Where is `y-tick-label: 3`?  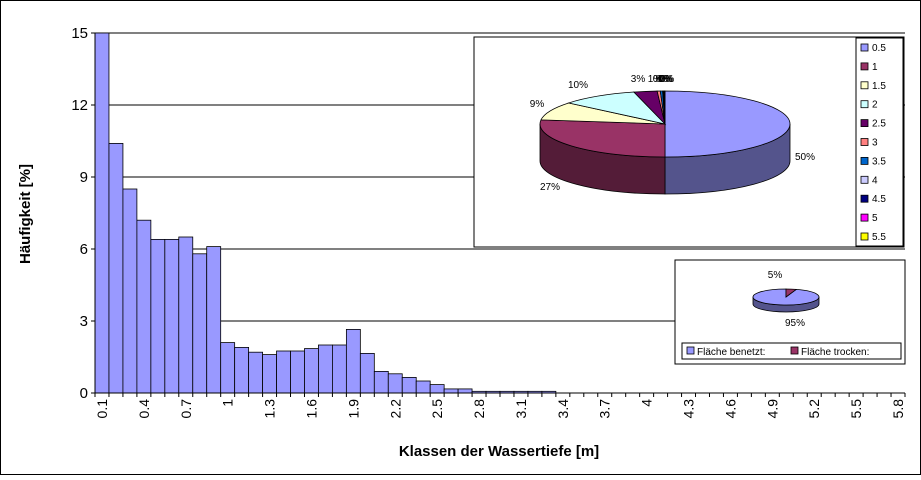 y-tick-label: 3 is located at coordinates (84, 321).